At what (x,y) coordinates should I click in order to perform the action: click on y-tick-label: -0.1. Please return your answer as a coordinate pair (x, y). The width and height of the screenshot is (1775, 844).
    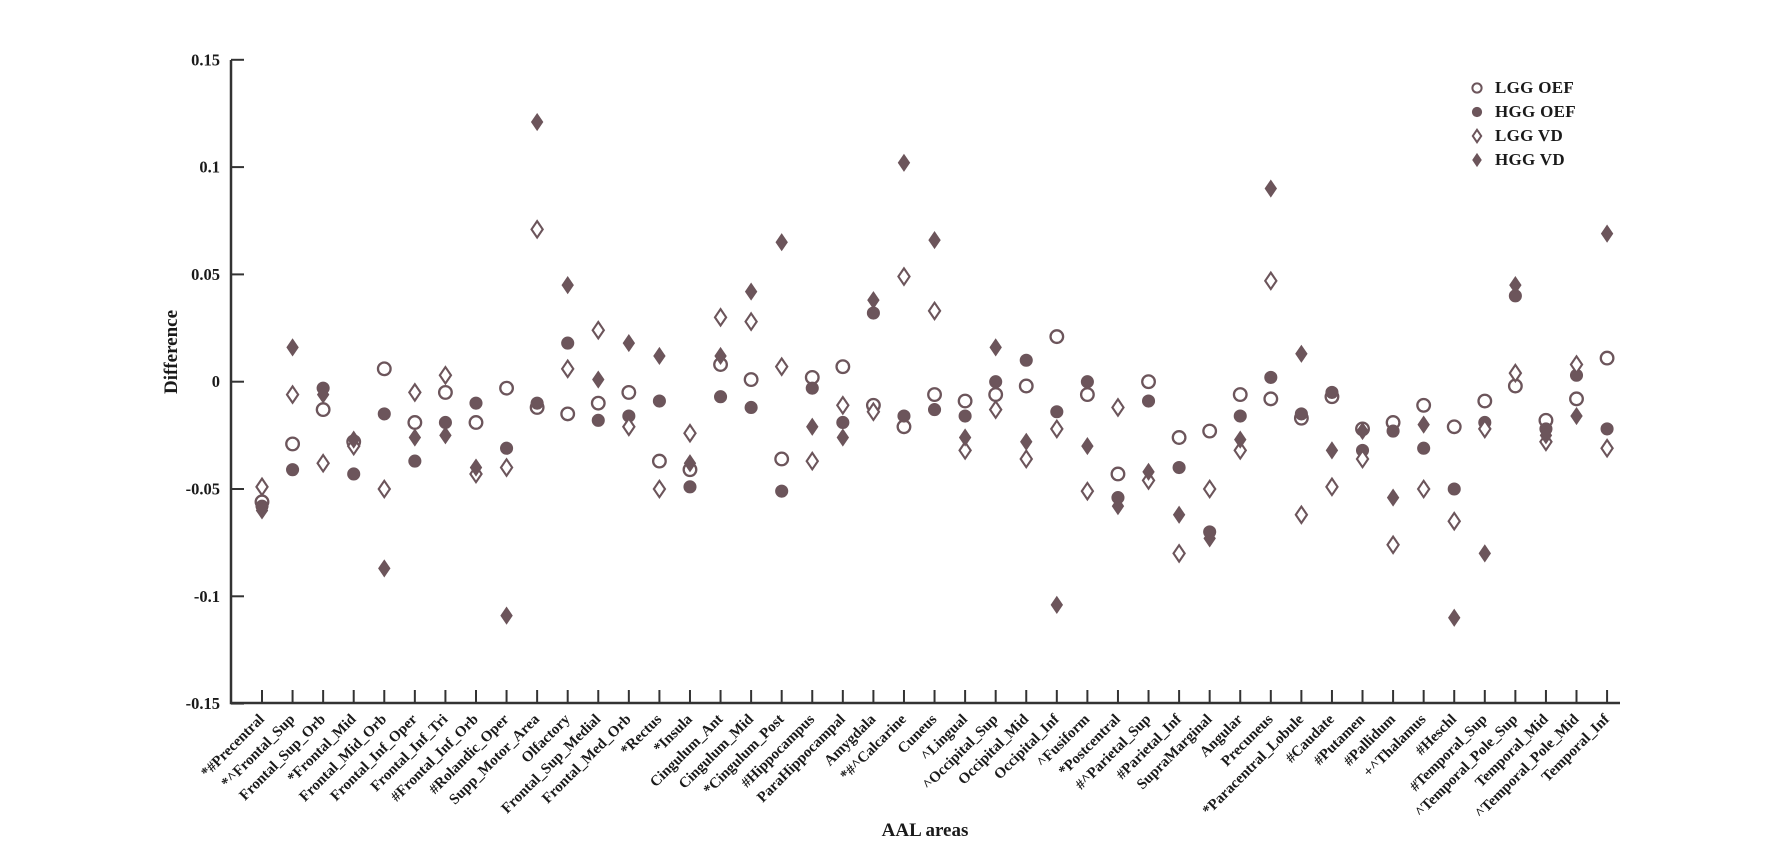
    Looking at the image, I should click on (207, 596).